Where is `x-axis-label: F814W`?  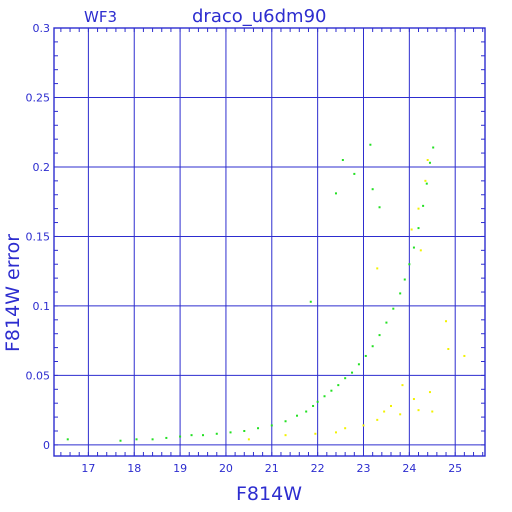
x-axis-label: F814W is located at coordinates (269, 494).